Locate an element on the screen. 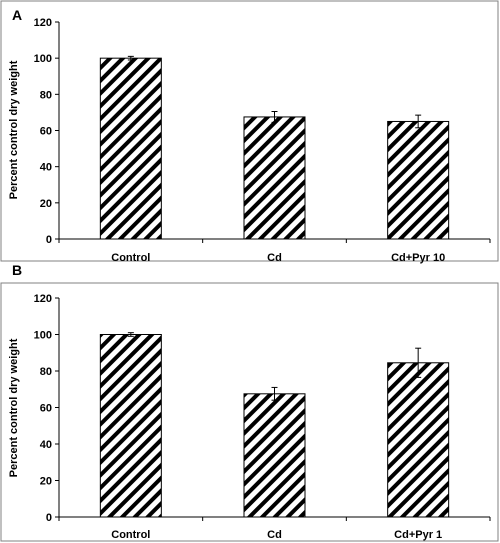 This screenshot has height=543, width=500. panel-letter: B is located at coordinates (17, 270).